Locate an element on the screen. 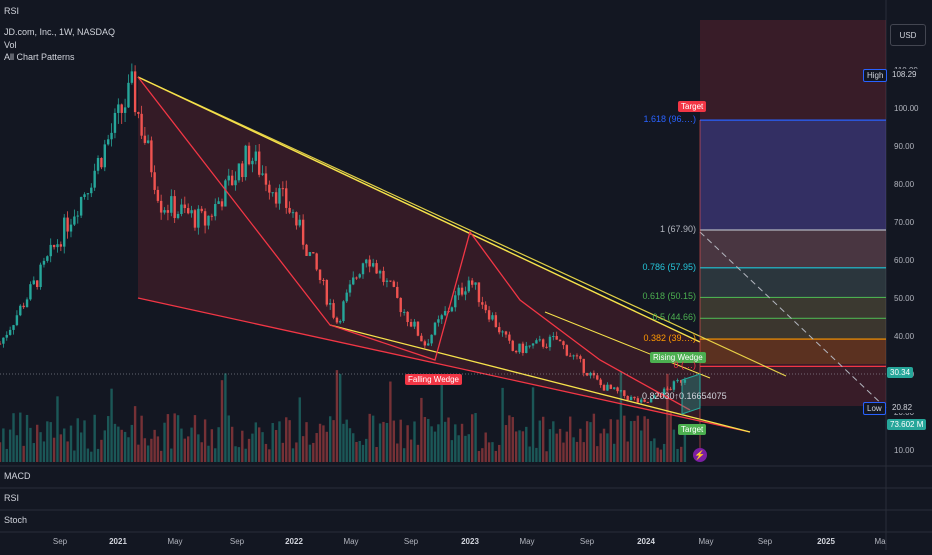  stoch-pane-label: Stoch is located at coordinates (16, 520).